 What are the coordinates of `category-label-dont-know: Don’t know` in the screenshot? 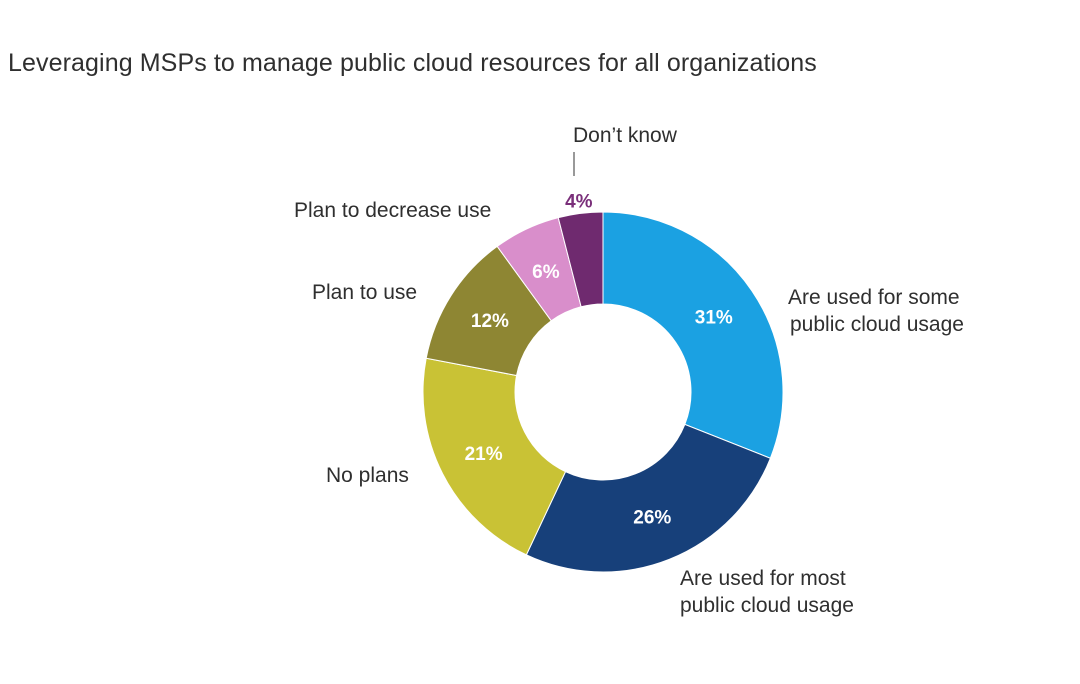 It's located at (625, 135).